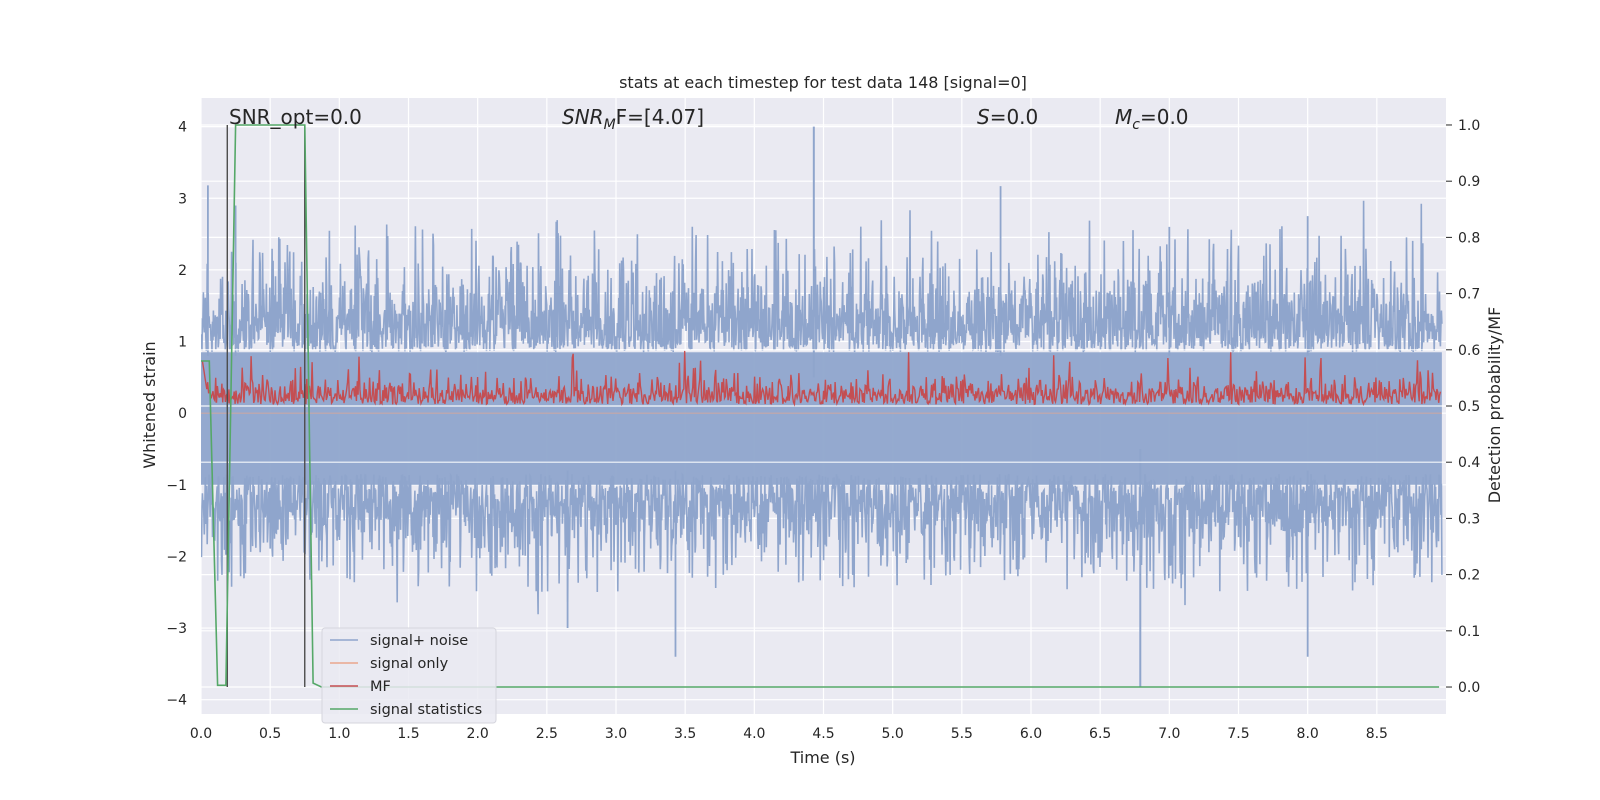 This screenshot has height=800, width=1600. What do you see at coordinates (426, 710) in the screenshot?
I see `legend-label-signal-statistics: signal statistics` at bounding box center [426, 710].